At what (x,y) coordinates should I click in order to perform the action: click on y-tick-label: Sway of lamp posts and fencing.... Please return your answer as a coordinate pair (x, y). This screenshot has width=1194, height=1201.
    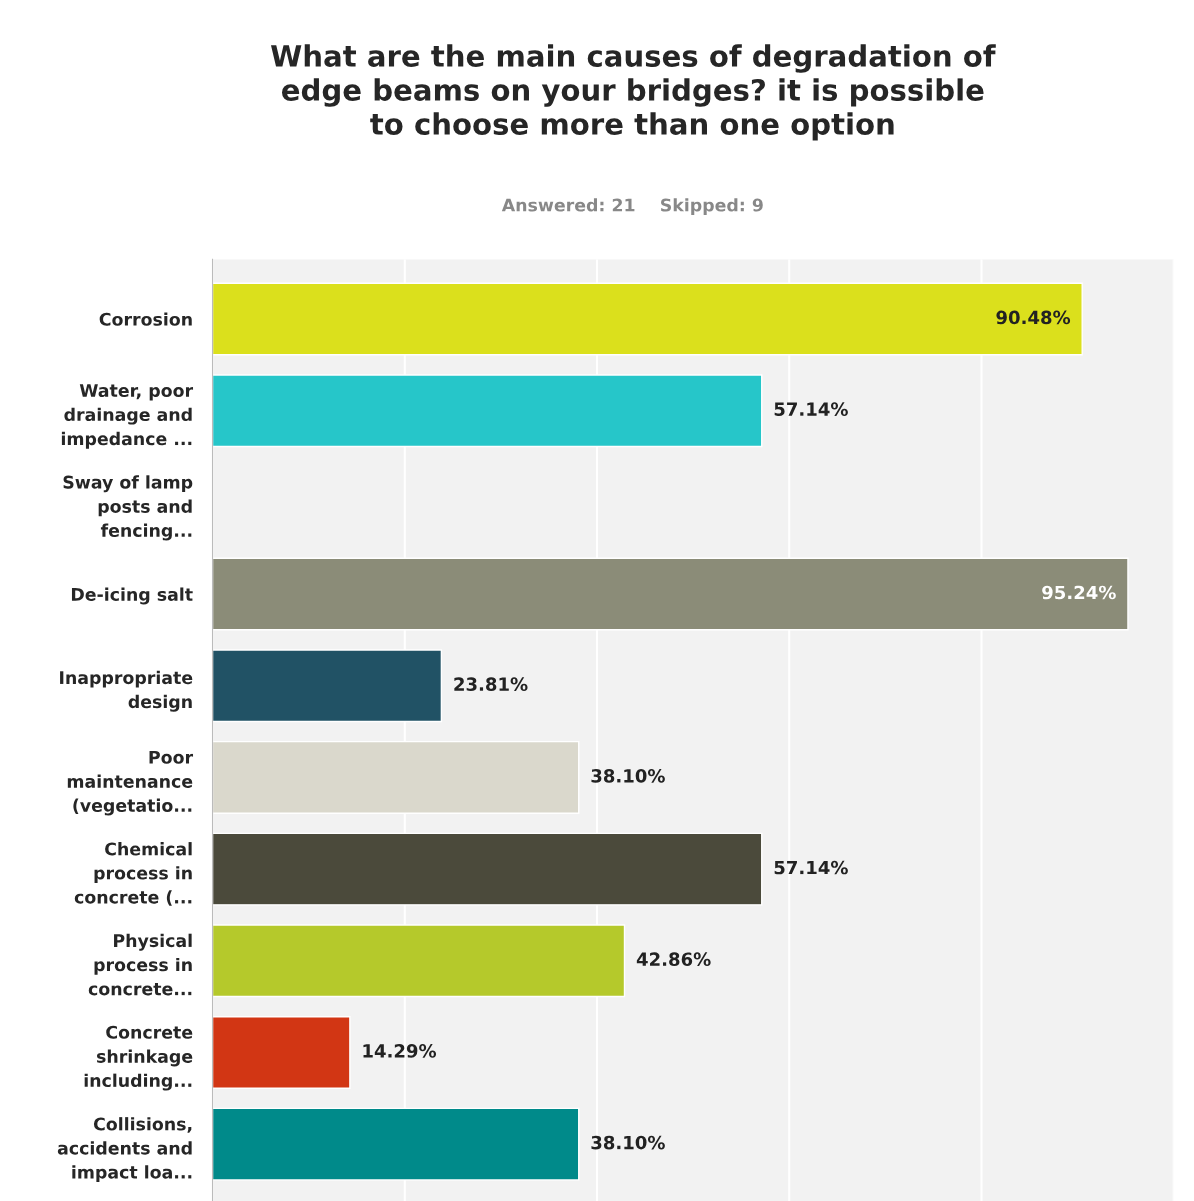
    Looking at the image, I should click on (128, 508).